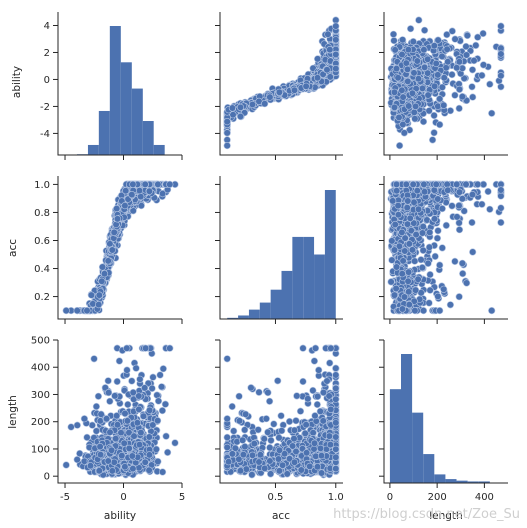 The image size is (527, 528). I want to click on scatter-ability-vs-length, so click(446, 83).